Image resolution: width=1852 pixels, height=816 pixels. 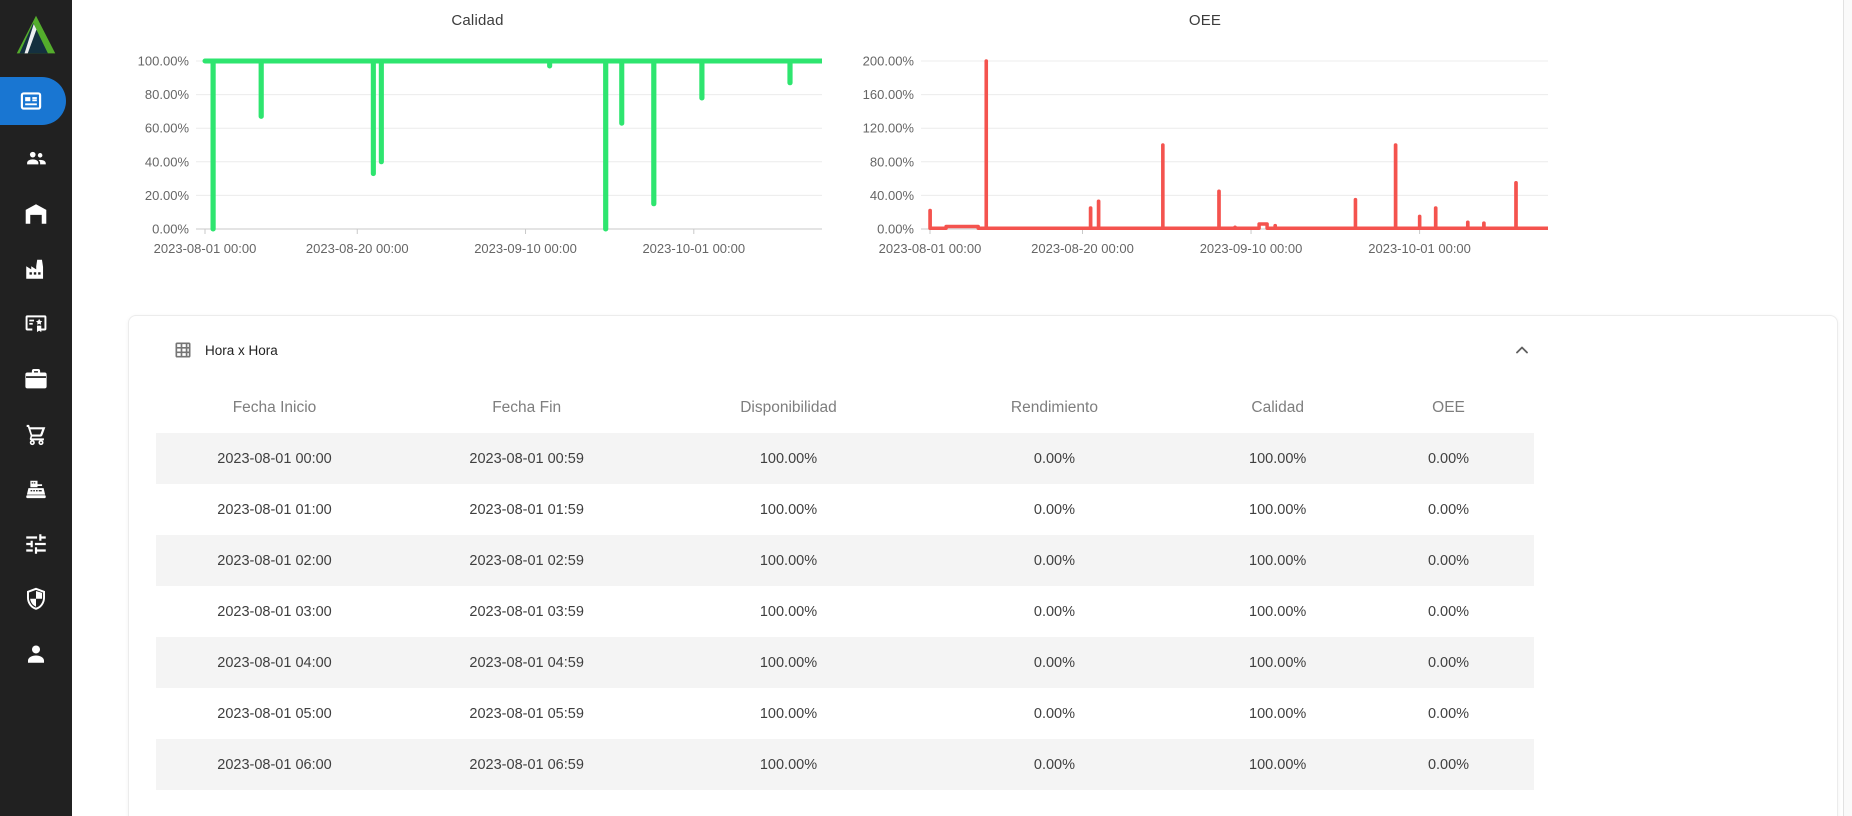 What do you see at coordinates (274, 611) in the screenshot?
I see `table-cell: 2023-08-01 03:00` at bounding box center [274, 611].